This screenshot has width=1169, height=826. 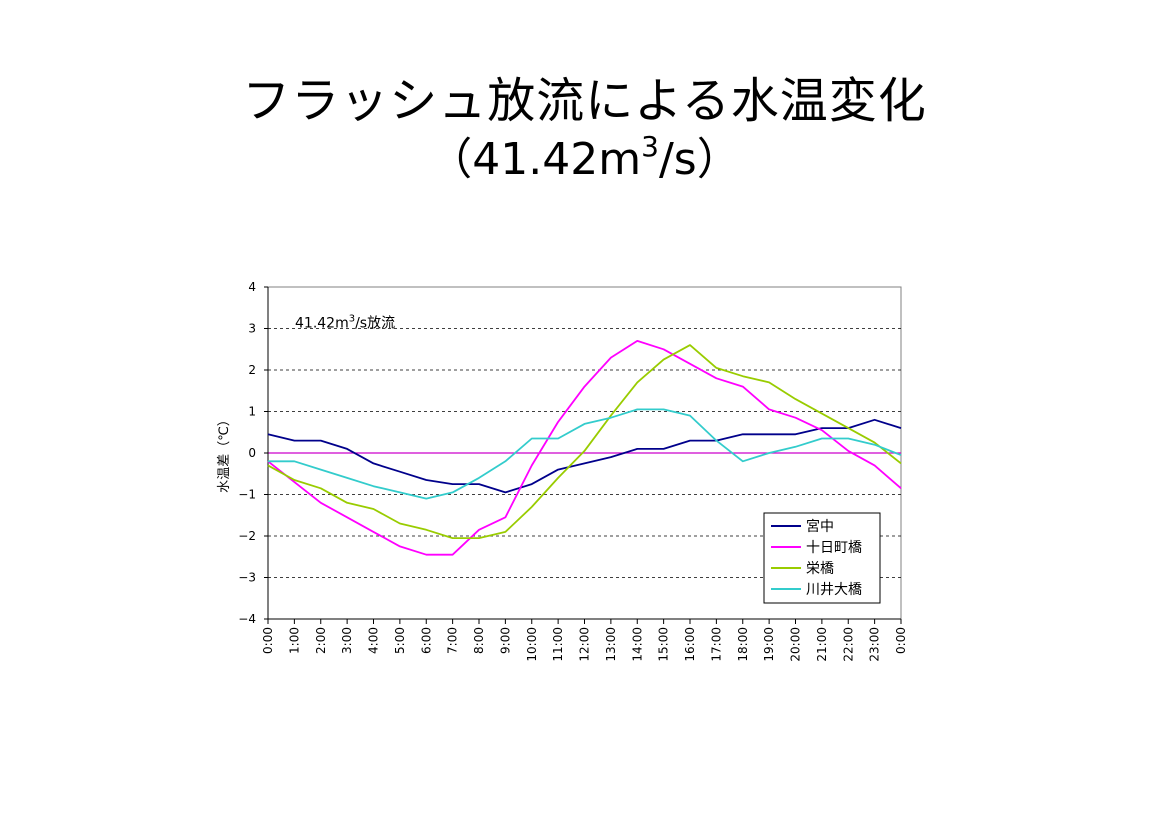 I want to click on y-axis-label: 水温差（℃）, so click(x=224, y=453).